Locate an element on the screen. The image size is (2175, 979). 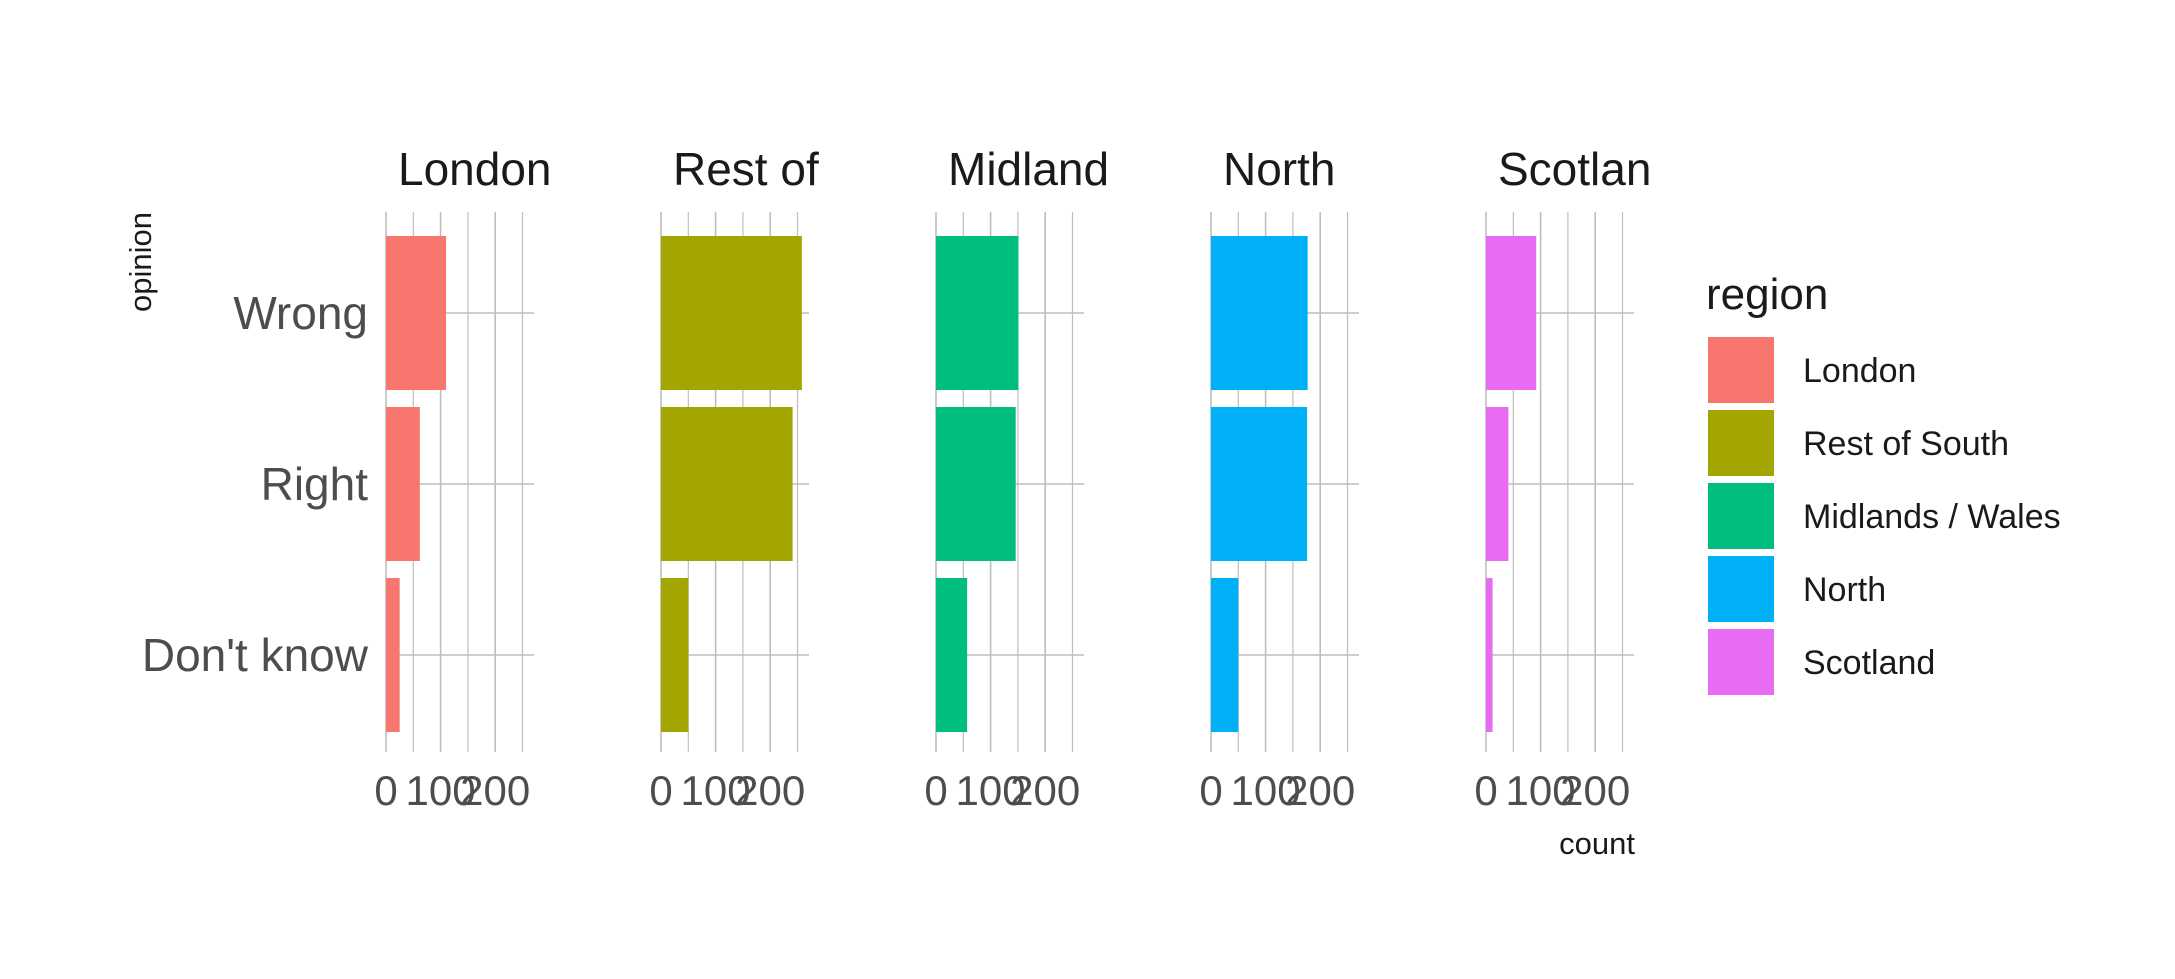
legend-label: North is located at coordinates (1844, 590).